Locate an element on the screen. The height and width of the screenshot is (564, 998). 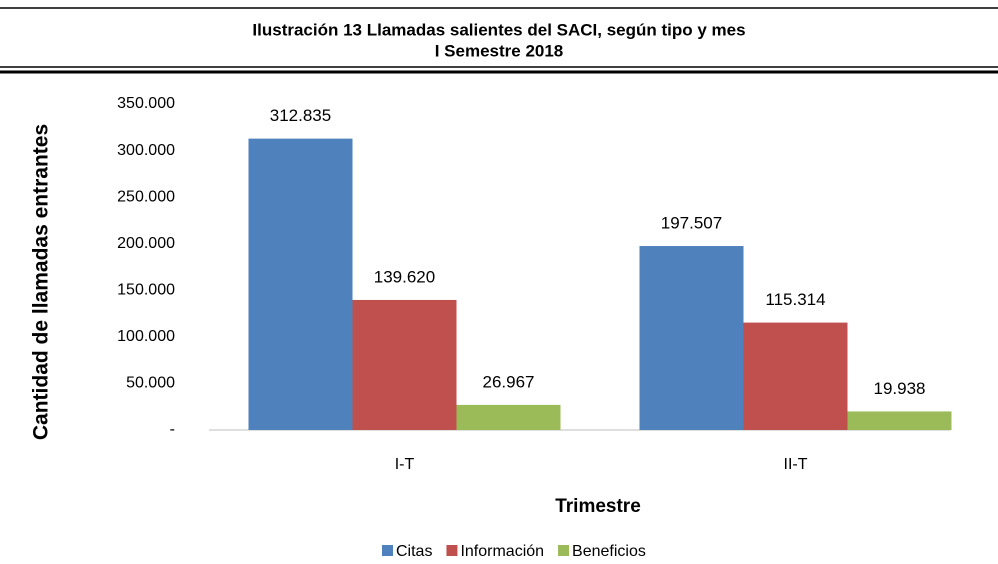
y-tick-label: 300.000 is located at coordinates (146, 150).